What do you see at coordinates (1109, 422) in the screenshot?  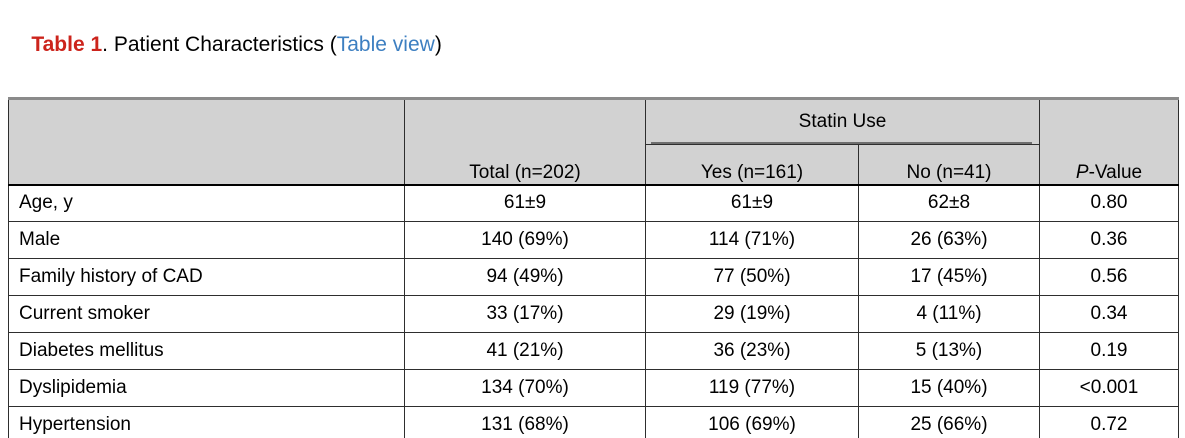 I see `cell-p-value: 0.72` at bounding box center [1109, 422].